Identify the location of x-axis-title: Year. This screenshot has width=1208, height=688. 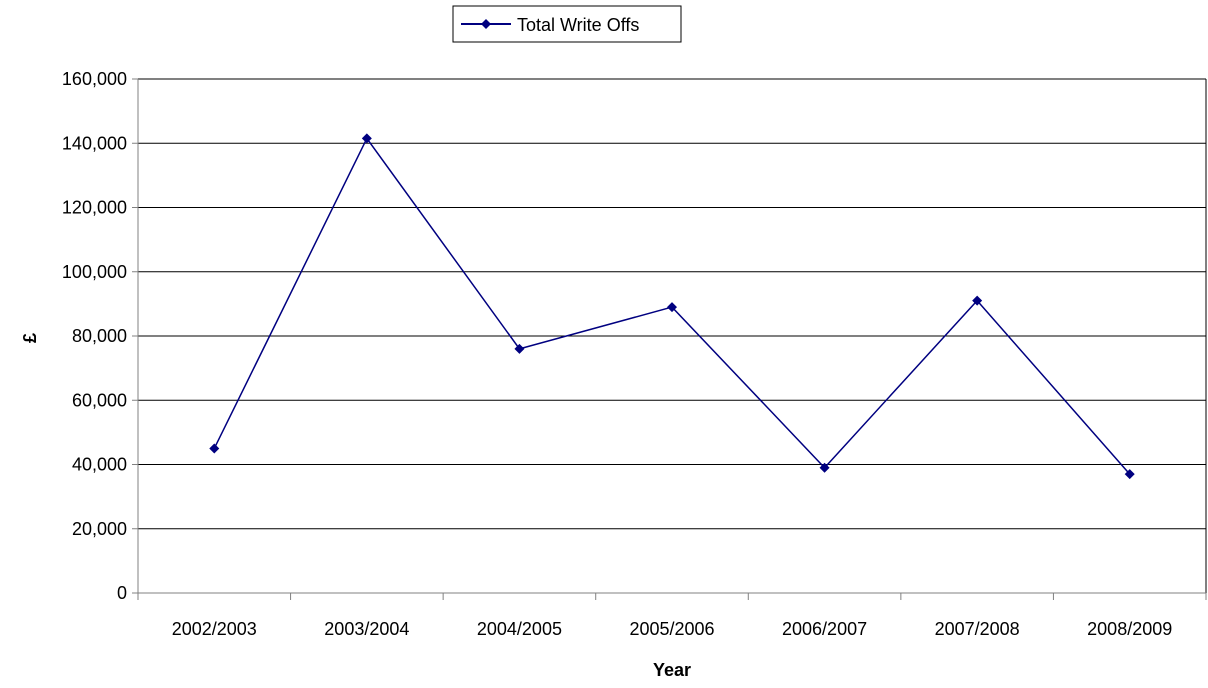
(672, 670).